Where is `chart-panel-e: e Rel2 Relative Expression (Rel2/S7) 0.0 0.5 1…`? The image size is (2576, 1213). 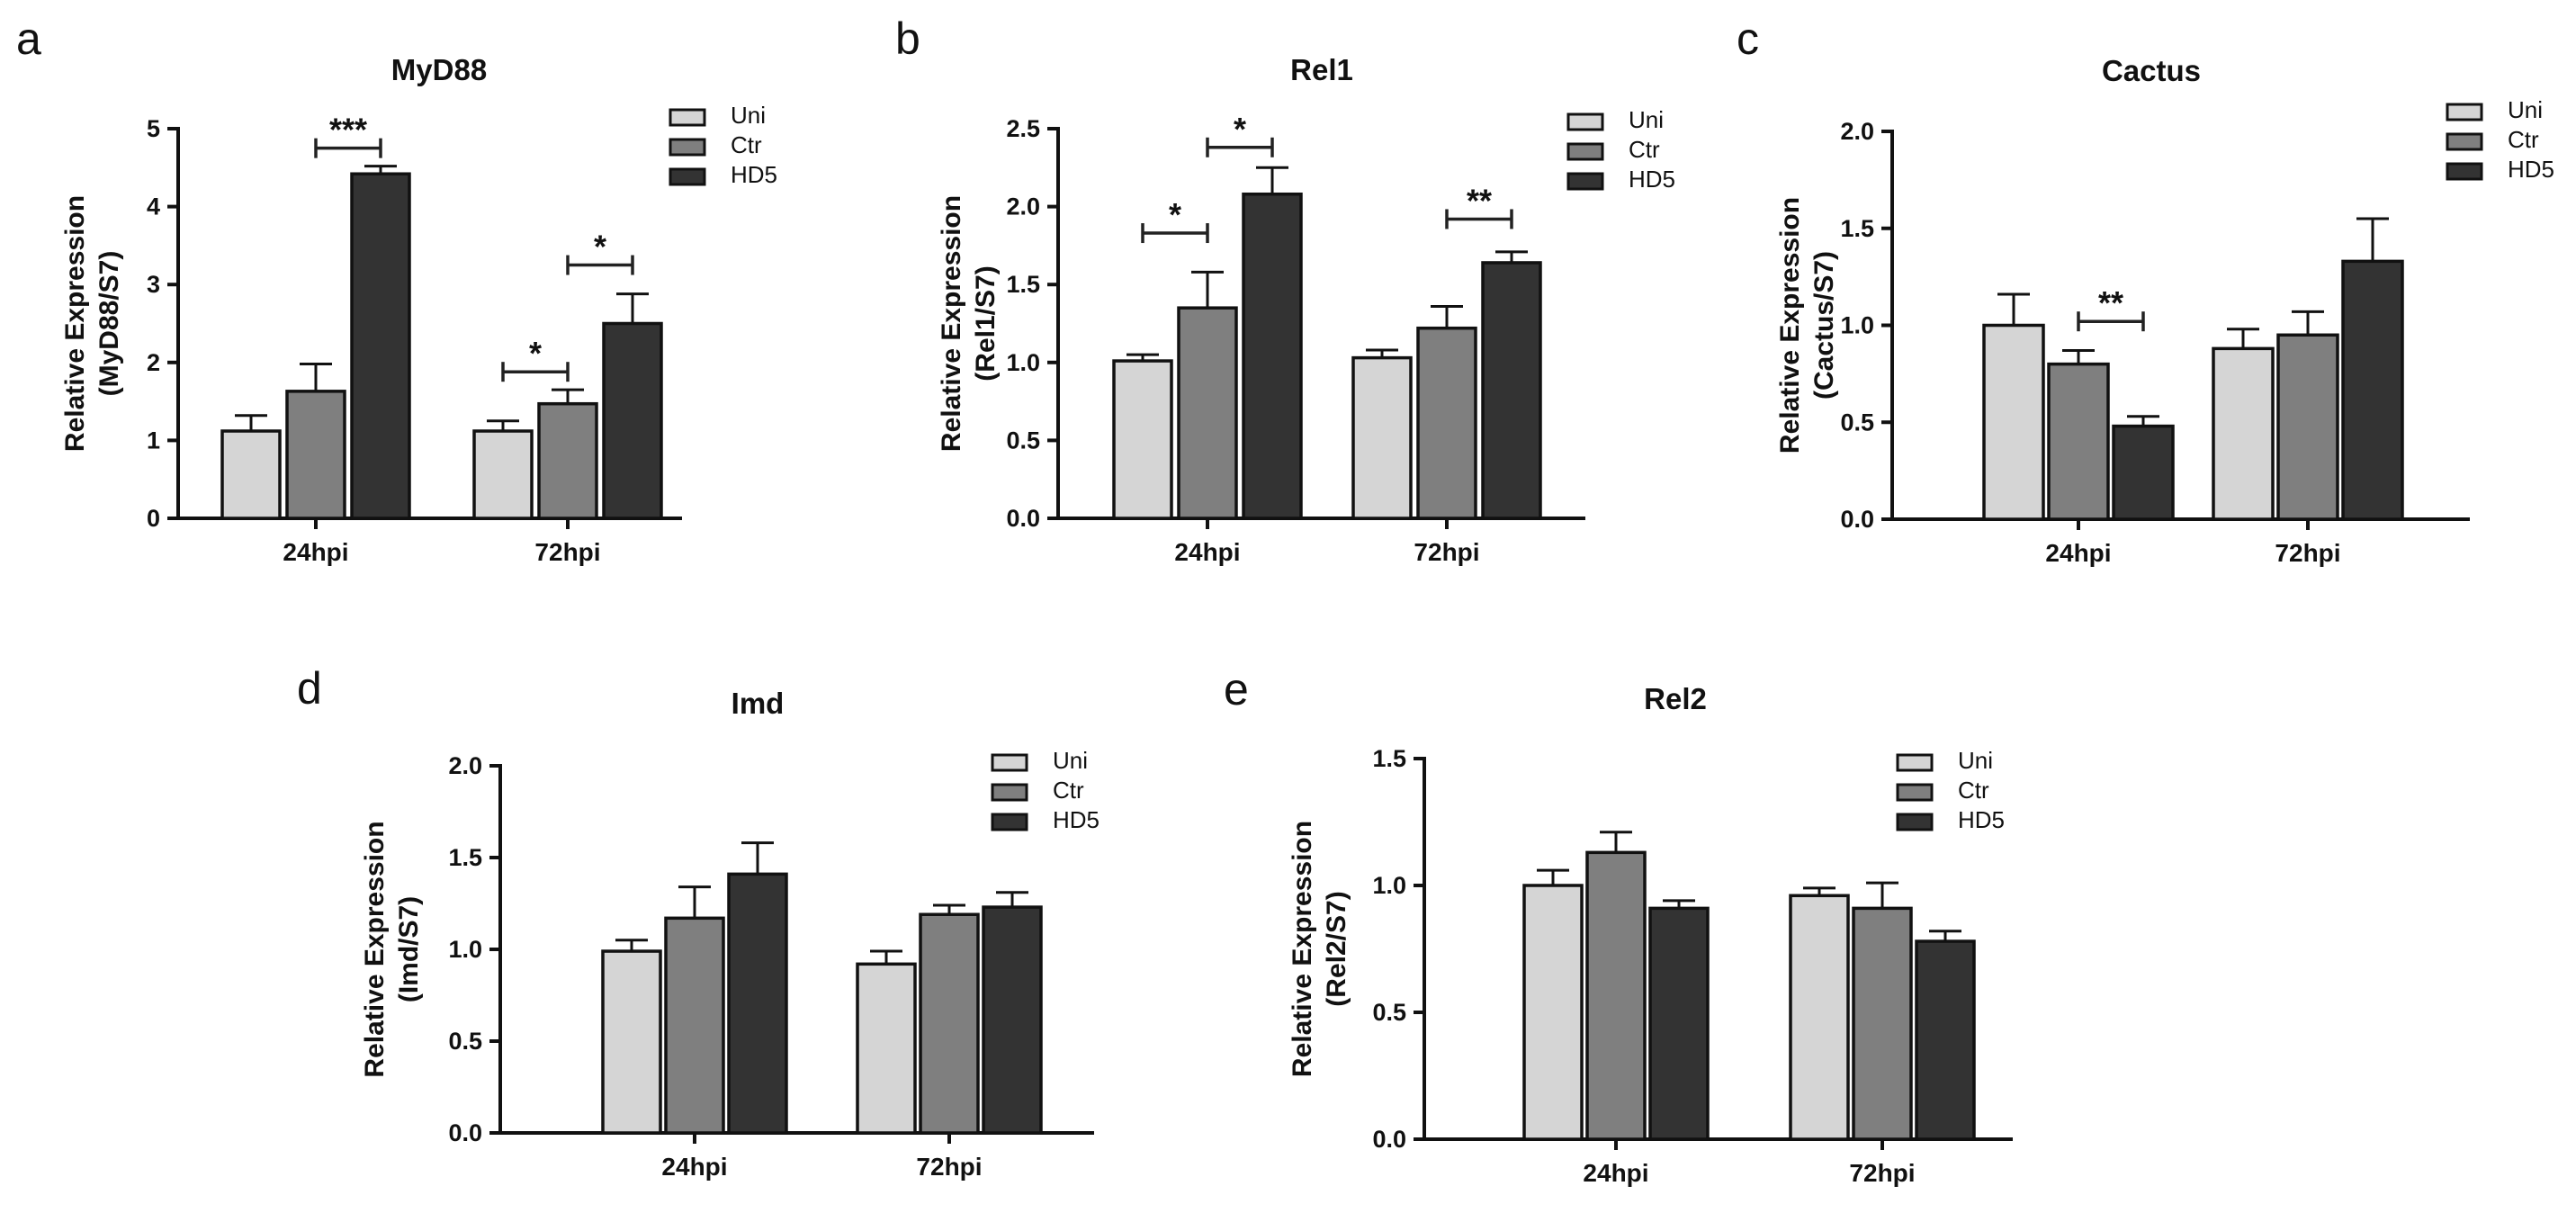 chart-panel-e: e Rel2 Relative Expression (Rel2/S7) 0.0 0.5 1… is located at coordinates (1619, 926).